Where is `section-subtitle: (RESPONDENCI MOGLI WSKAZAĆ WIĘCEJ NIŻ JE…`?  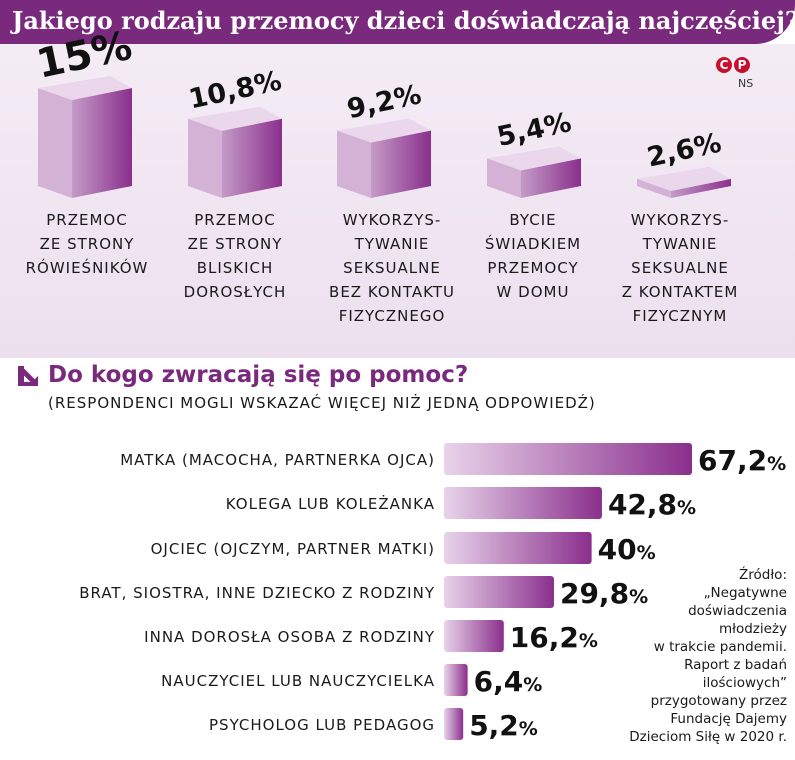
section-subtitle: (RESPONDENCI MOGLI WSKAZAĆ WIĘCEJ NIŻ JE… is located at coordinates (322, 403).